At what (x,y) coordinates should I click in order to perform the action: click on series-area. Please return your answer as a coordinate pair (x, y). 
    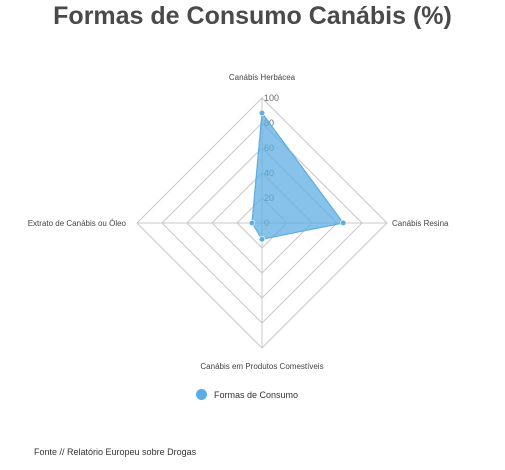
    Looking at the image, I should click on (298, 175).